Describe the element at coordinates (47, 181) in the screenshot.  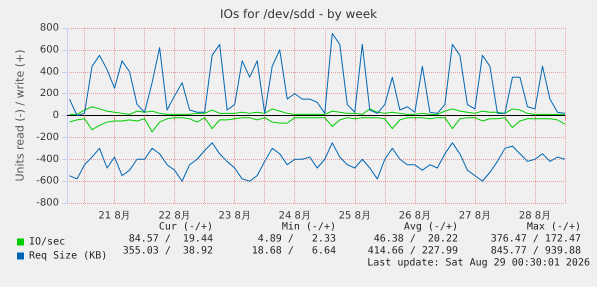
I see `y-tick-label: -600` at that location.